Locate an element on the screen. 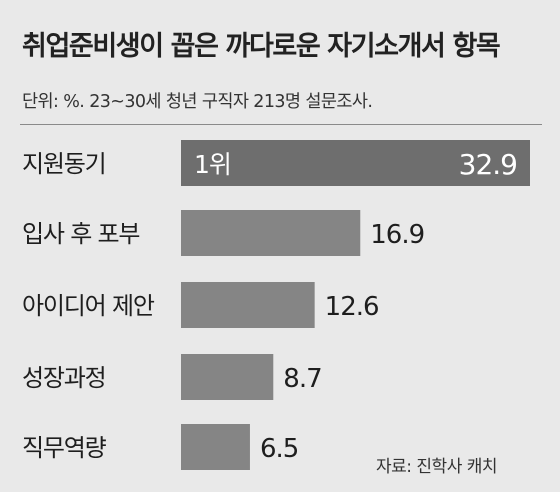 Image resolution: width=560 pixels, height=492 pixels. divider is located at coordinates (281, 124).